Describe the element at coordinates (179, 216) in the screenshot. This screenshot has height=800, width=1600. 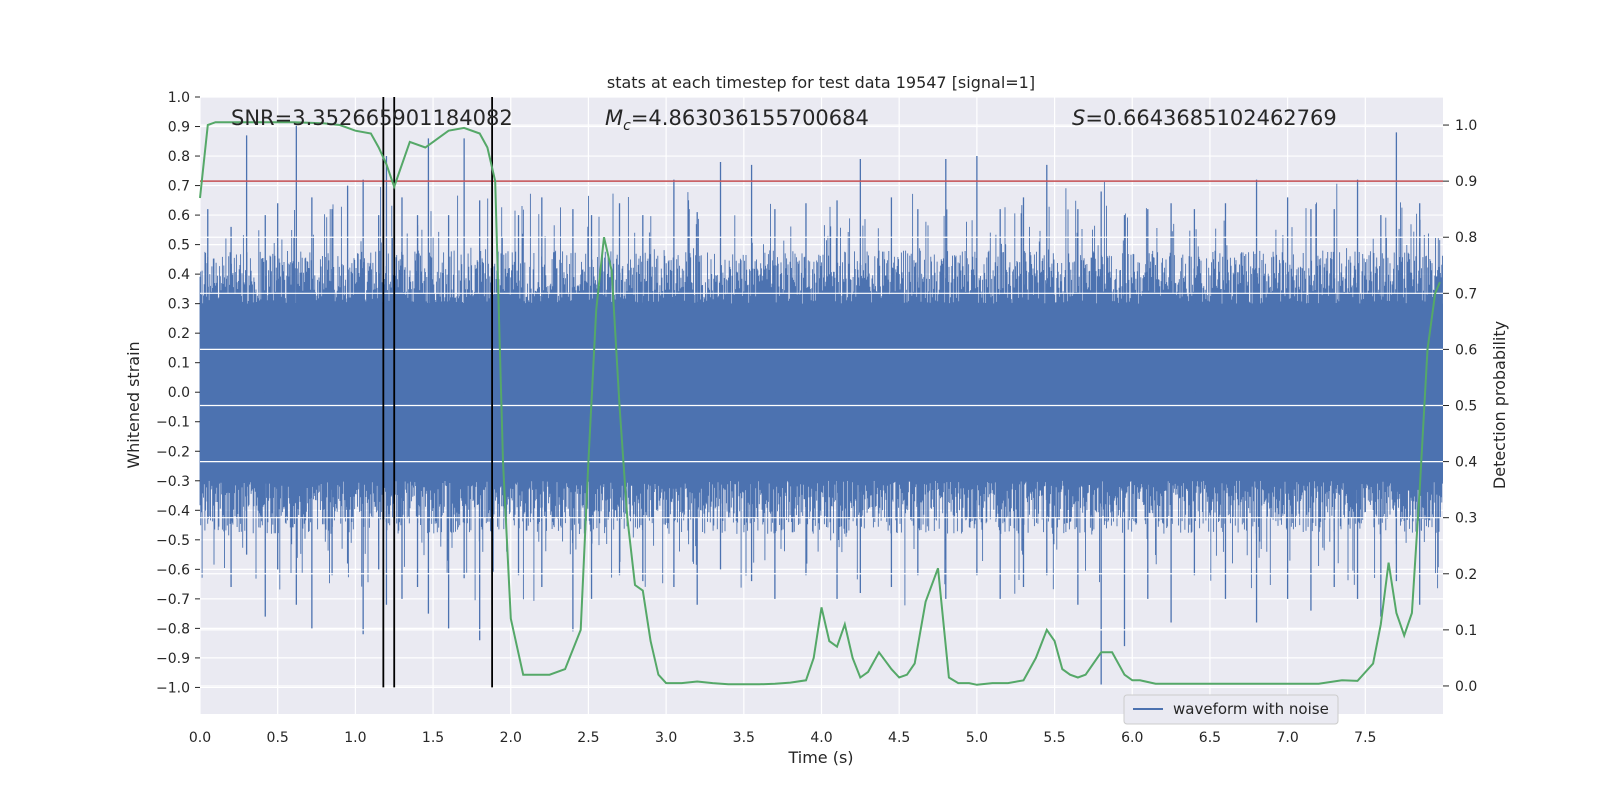
I see `left-tick-label-4: 0.6` at that location.